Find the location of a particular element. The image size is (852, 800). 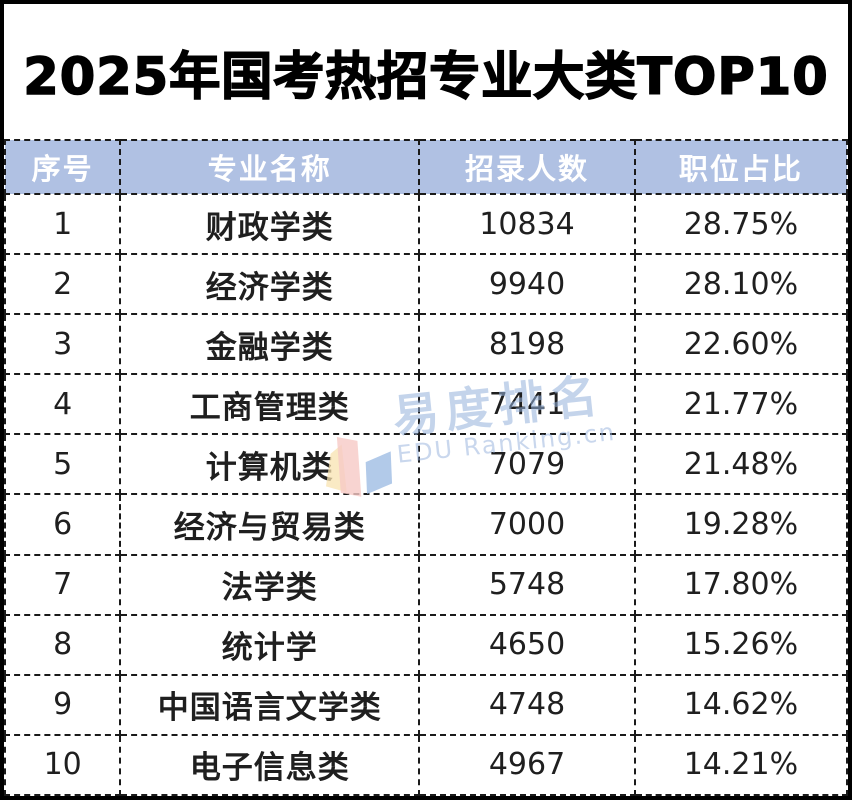

cell-count: 4650 is located at coordinates (527, 644).